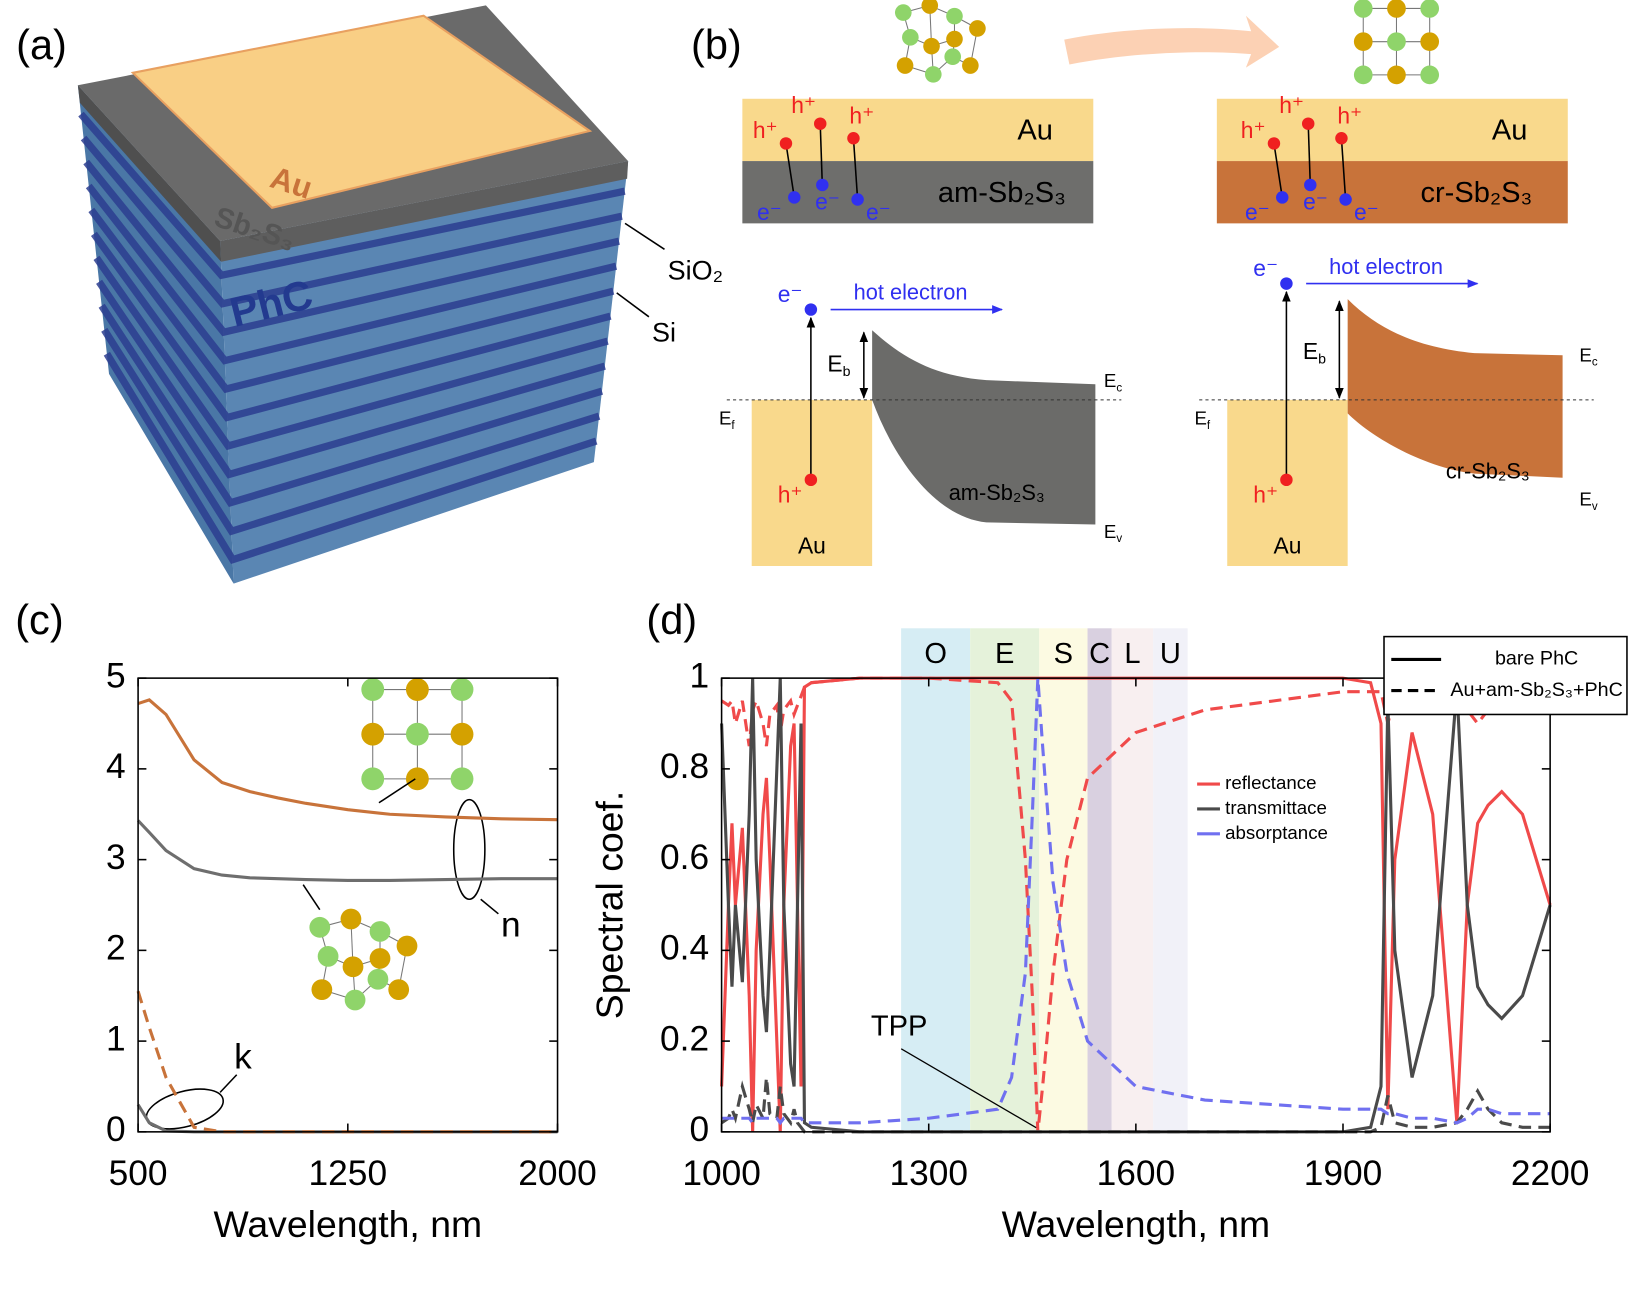  What do you see at coordinates (1550, 1173) in the screenshot?
I see `x-tick-label: 2200` at bounding box center [1550, 1173].